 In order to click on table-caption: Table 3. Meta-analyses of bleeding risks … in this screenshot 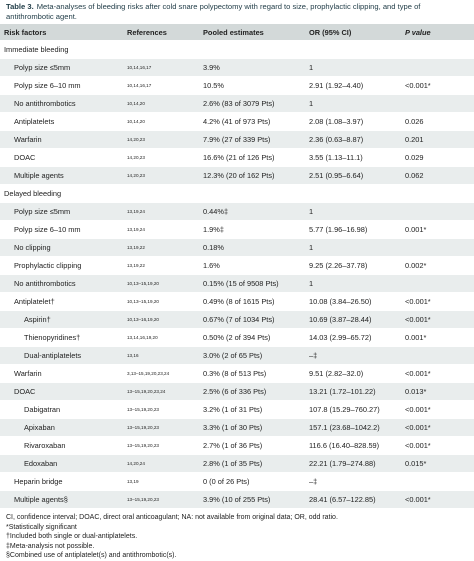, I will do `click(237, 12)`.